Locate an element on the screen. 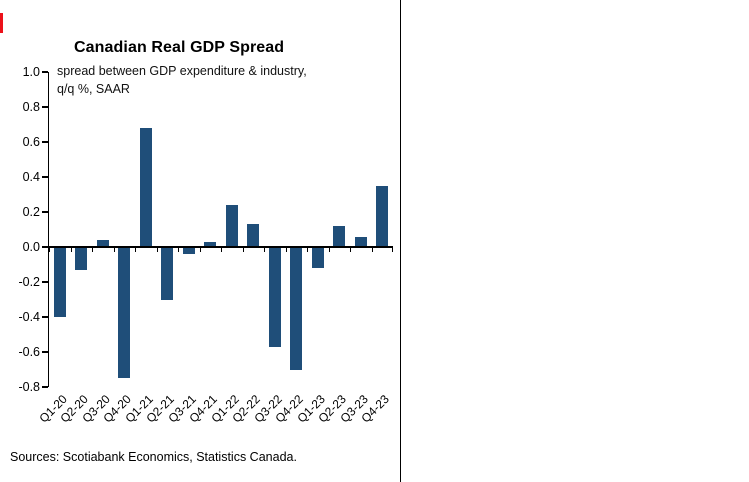 This screenshot has width=749, height=482. y-axis-label: 0.6 is located at coordinates (31, 142).